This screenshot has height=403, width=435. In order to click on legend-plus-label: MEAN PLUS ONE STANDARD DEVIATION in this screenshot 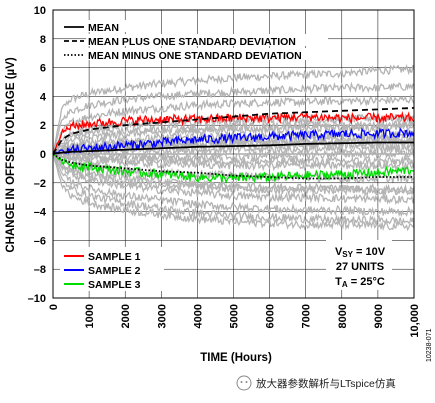, I will do `click(192, 42)`.